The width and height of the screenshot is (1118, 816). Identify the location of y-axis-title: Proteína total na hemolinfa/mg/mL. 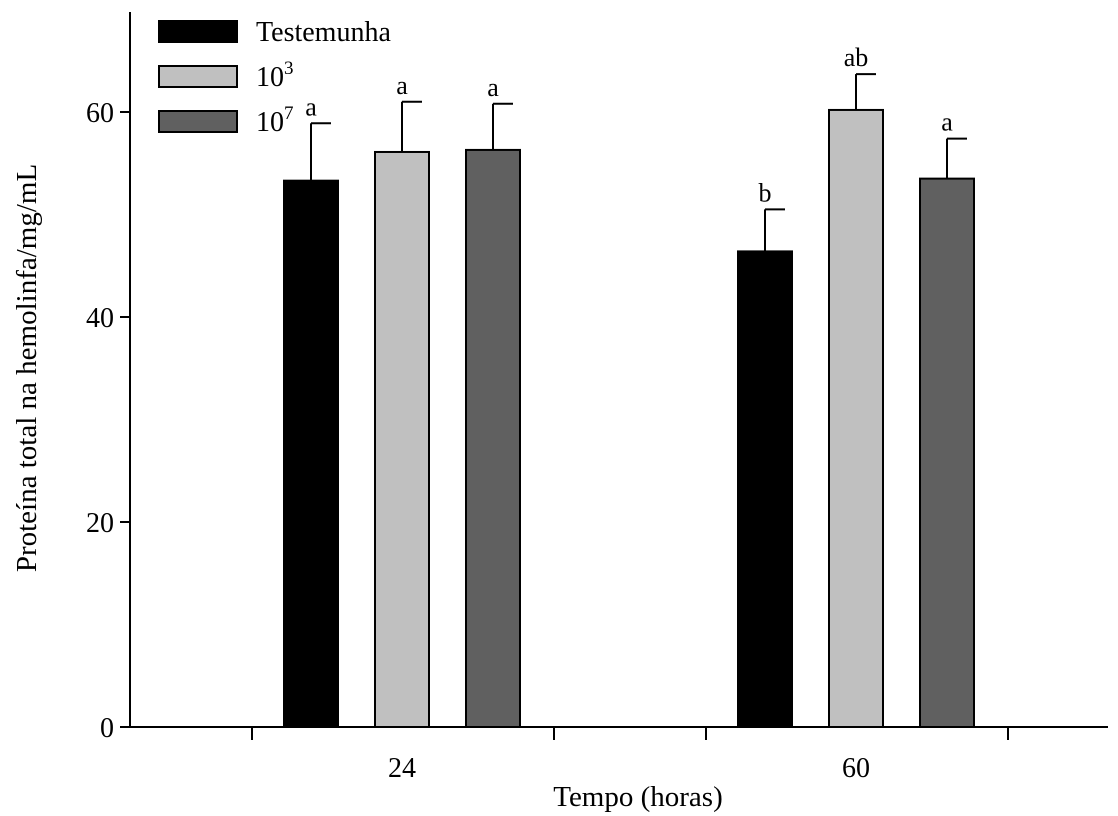
(27, 368).